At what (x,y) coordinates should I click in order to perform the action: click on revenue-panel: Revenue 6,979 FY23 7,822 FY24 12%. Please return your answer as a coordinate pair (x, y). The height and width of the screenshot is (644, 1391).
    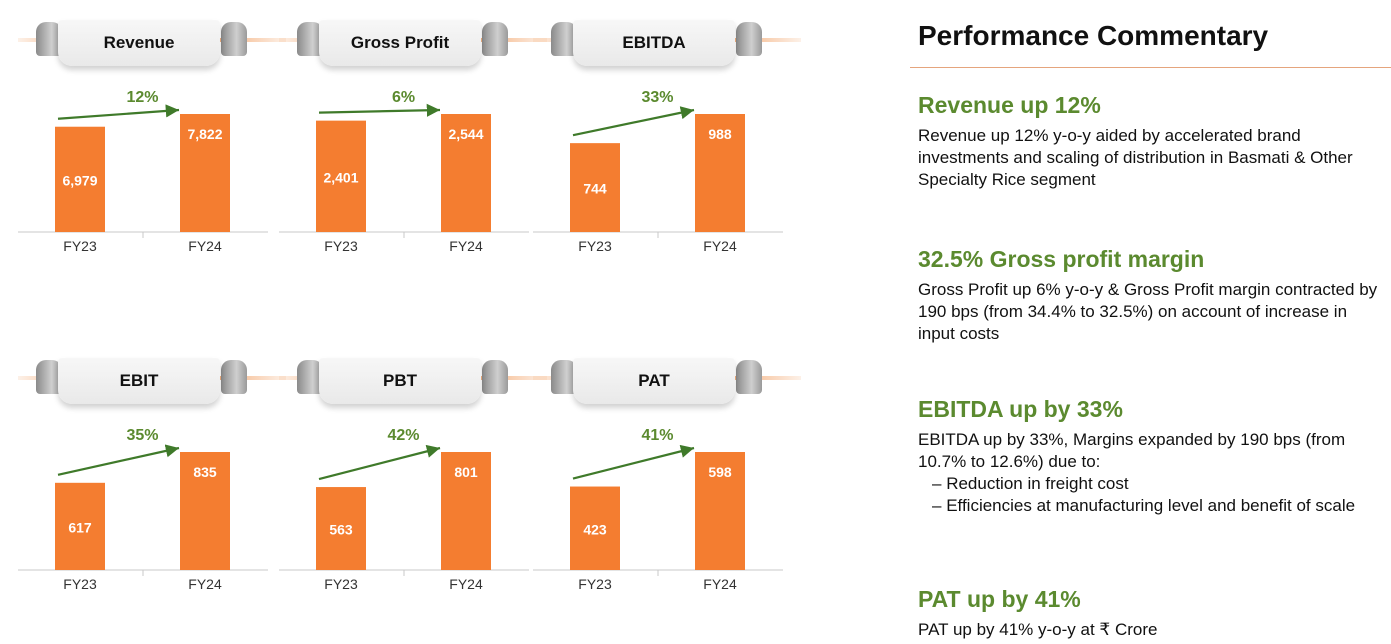
    Looking at the image, I should click on (152, 130).